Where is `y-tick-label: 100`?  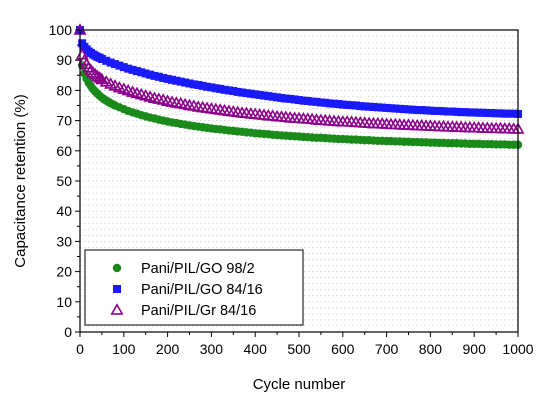
y-tick-label: 100 is located at coordinates (61, 30).